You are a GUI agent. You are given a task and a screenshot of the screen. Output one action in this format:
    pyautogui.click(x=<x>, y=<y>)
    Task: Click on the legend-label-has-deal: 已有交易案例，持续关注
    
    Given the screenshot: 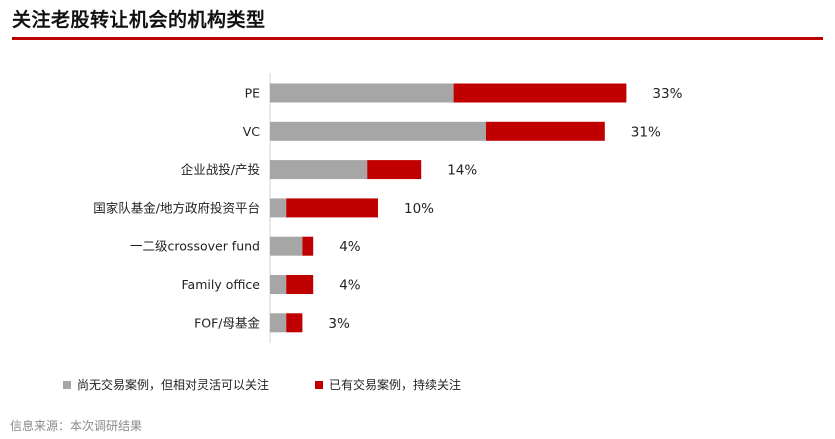 What is the action you would take?
    pyautogui.click(x=395, y=385)
    